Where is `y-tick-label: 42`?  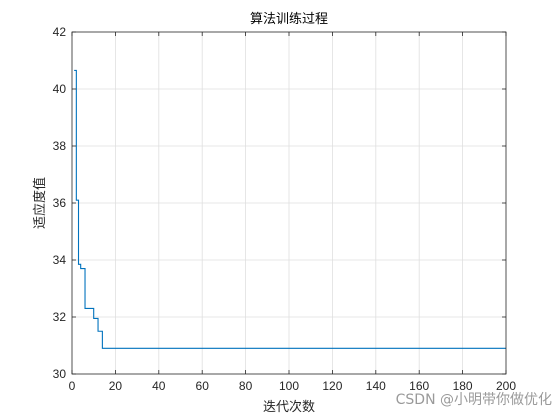 y-tick-label: 42 is located at coordinates (60, 32).